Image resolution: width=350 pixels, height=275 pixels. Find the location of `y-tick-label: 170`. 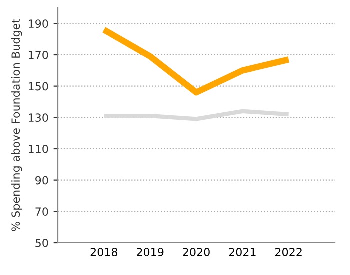

y-tick-label: 170 is located at coordinates (38, 55).